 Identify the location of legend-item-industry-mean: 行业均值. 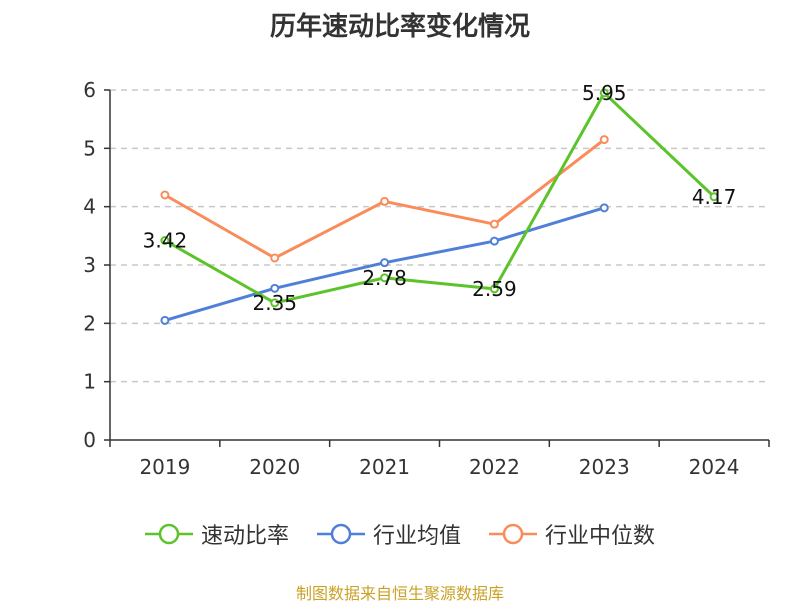
(388, 534).